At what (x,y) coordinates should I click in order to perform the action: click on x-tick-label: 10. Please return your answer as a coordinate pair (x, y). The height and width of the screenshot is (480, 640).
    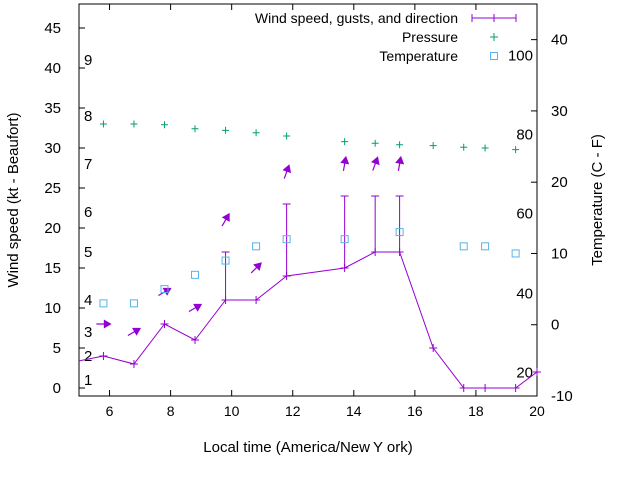
    Looking at the image, I should click on (232, 411).